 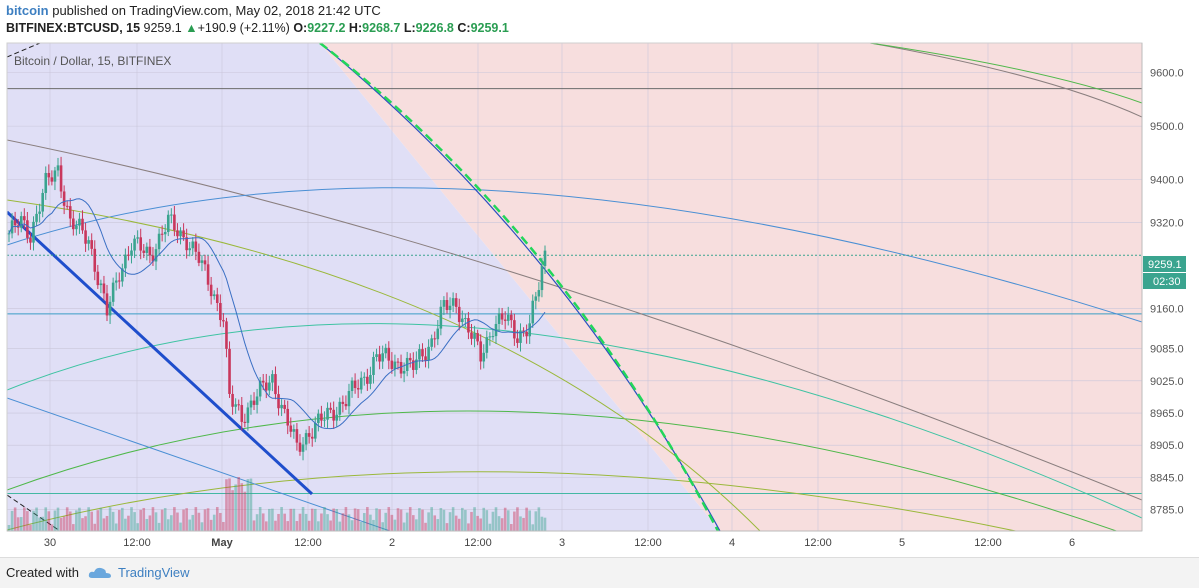 I want to click on open-value: 9227.2, so click(x=326, y=28).